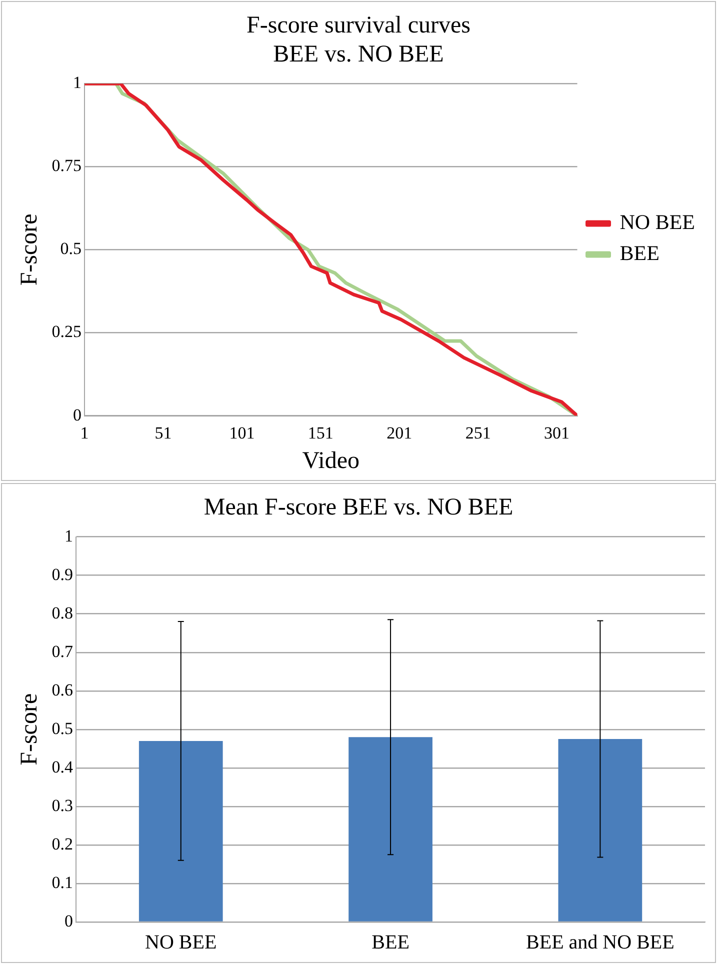  What do you see at coordinates (658, 222) in the screenshot?
I see `legend-label: NO BEE` at bounding box center [658, 222].